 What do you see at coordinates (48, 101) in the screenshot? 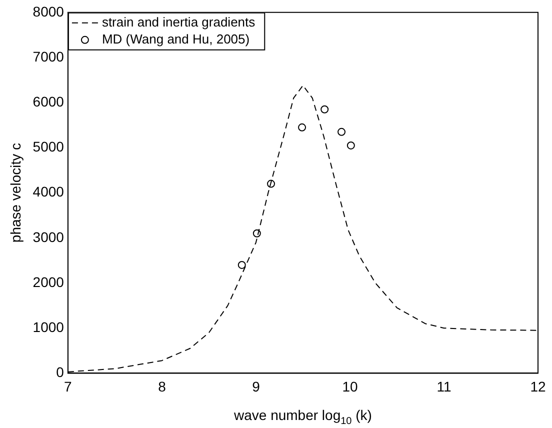
I see `y-tick-label: 6000` at bounding box center [48, 101].